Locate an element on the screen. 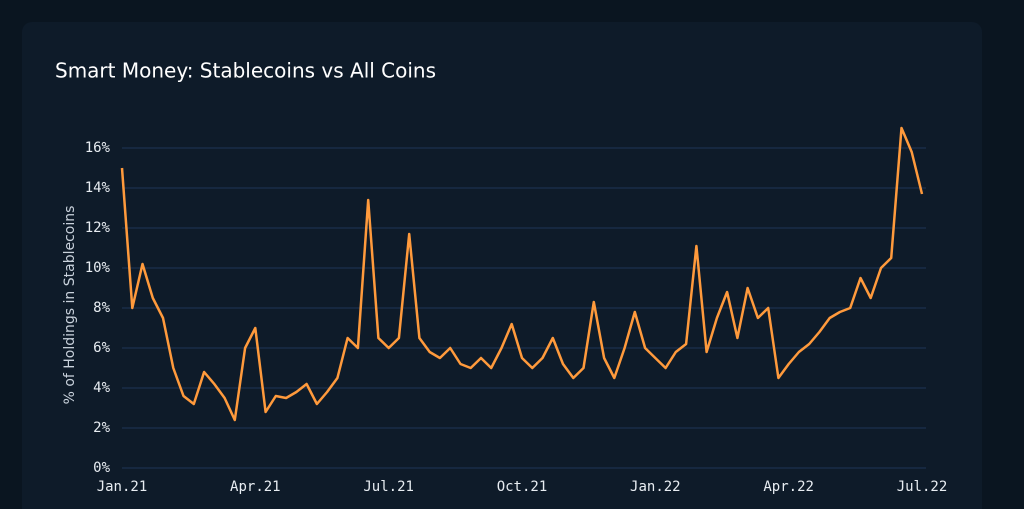 Image resolution: width=1024 pixels, height=509 pixels. x-tick-label: Jul.21 is located at coordinates (388, 487).